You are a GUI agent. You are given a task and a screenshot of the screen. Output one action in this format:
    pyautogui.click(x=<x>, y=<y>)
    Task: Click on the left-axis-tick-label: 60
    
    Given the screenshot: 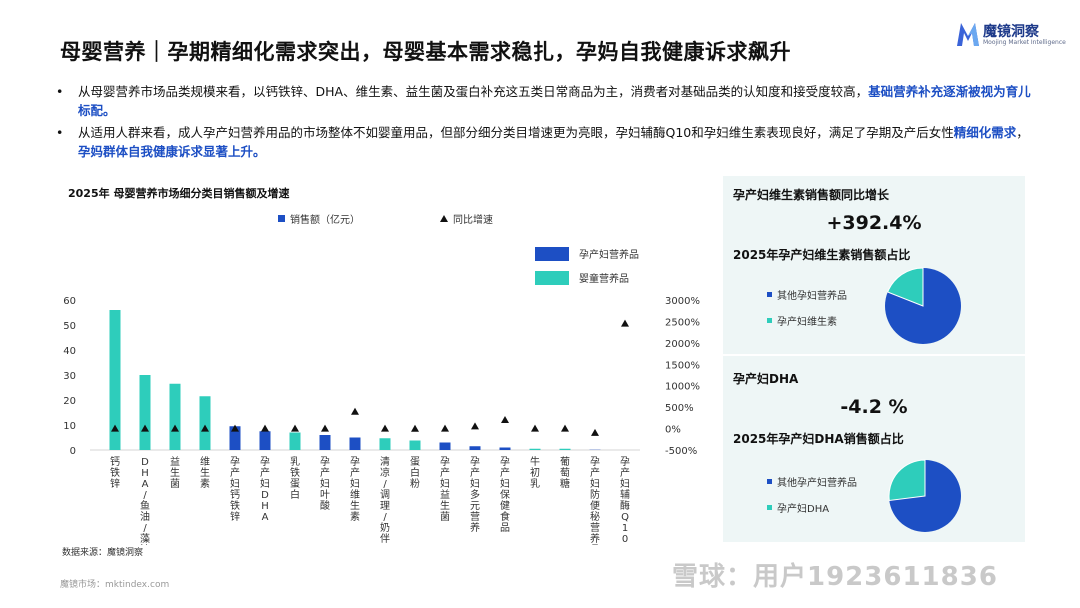 What is the action you would take?
    pyautogui.click(x=69, y=301)
    